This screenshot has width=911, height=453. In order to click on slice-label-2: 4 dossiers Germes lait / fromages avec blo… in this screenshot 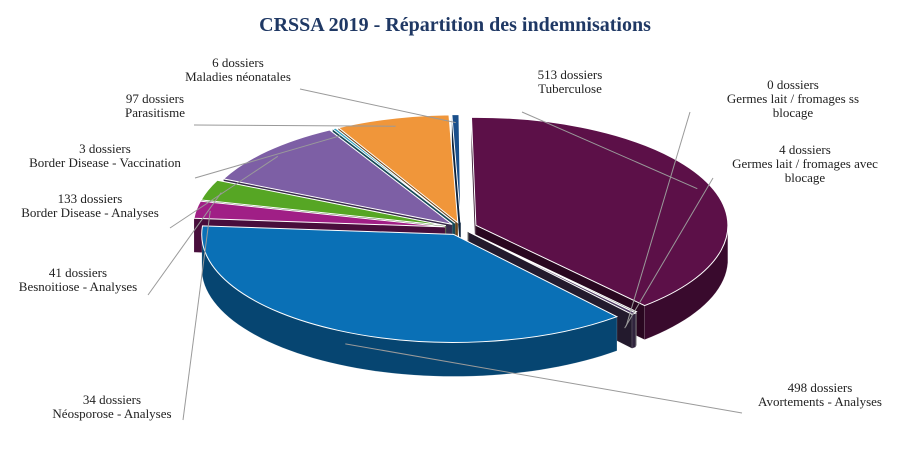, I will do `click(805, 163)`.